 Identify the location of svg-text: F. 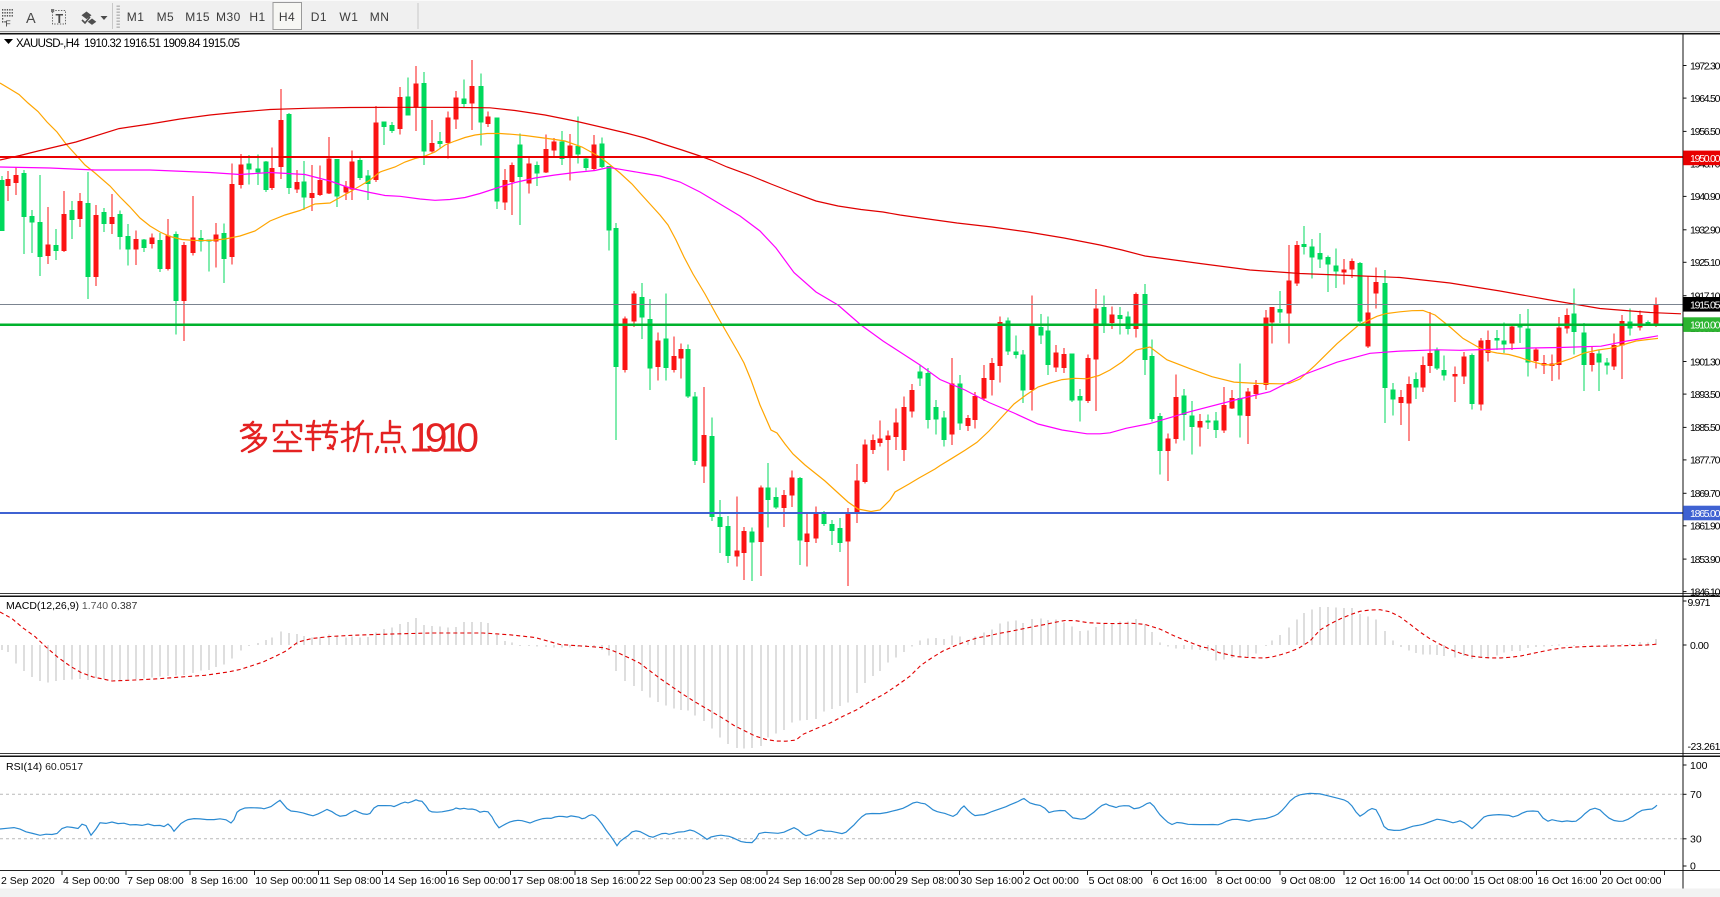
(8, 24).